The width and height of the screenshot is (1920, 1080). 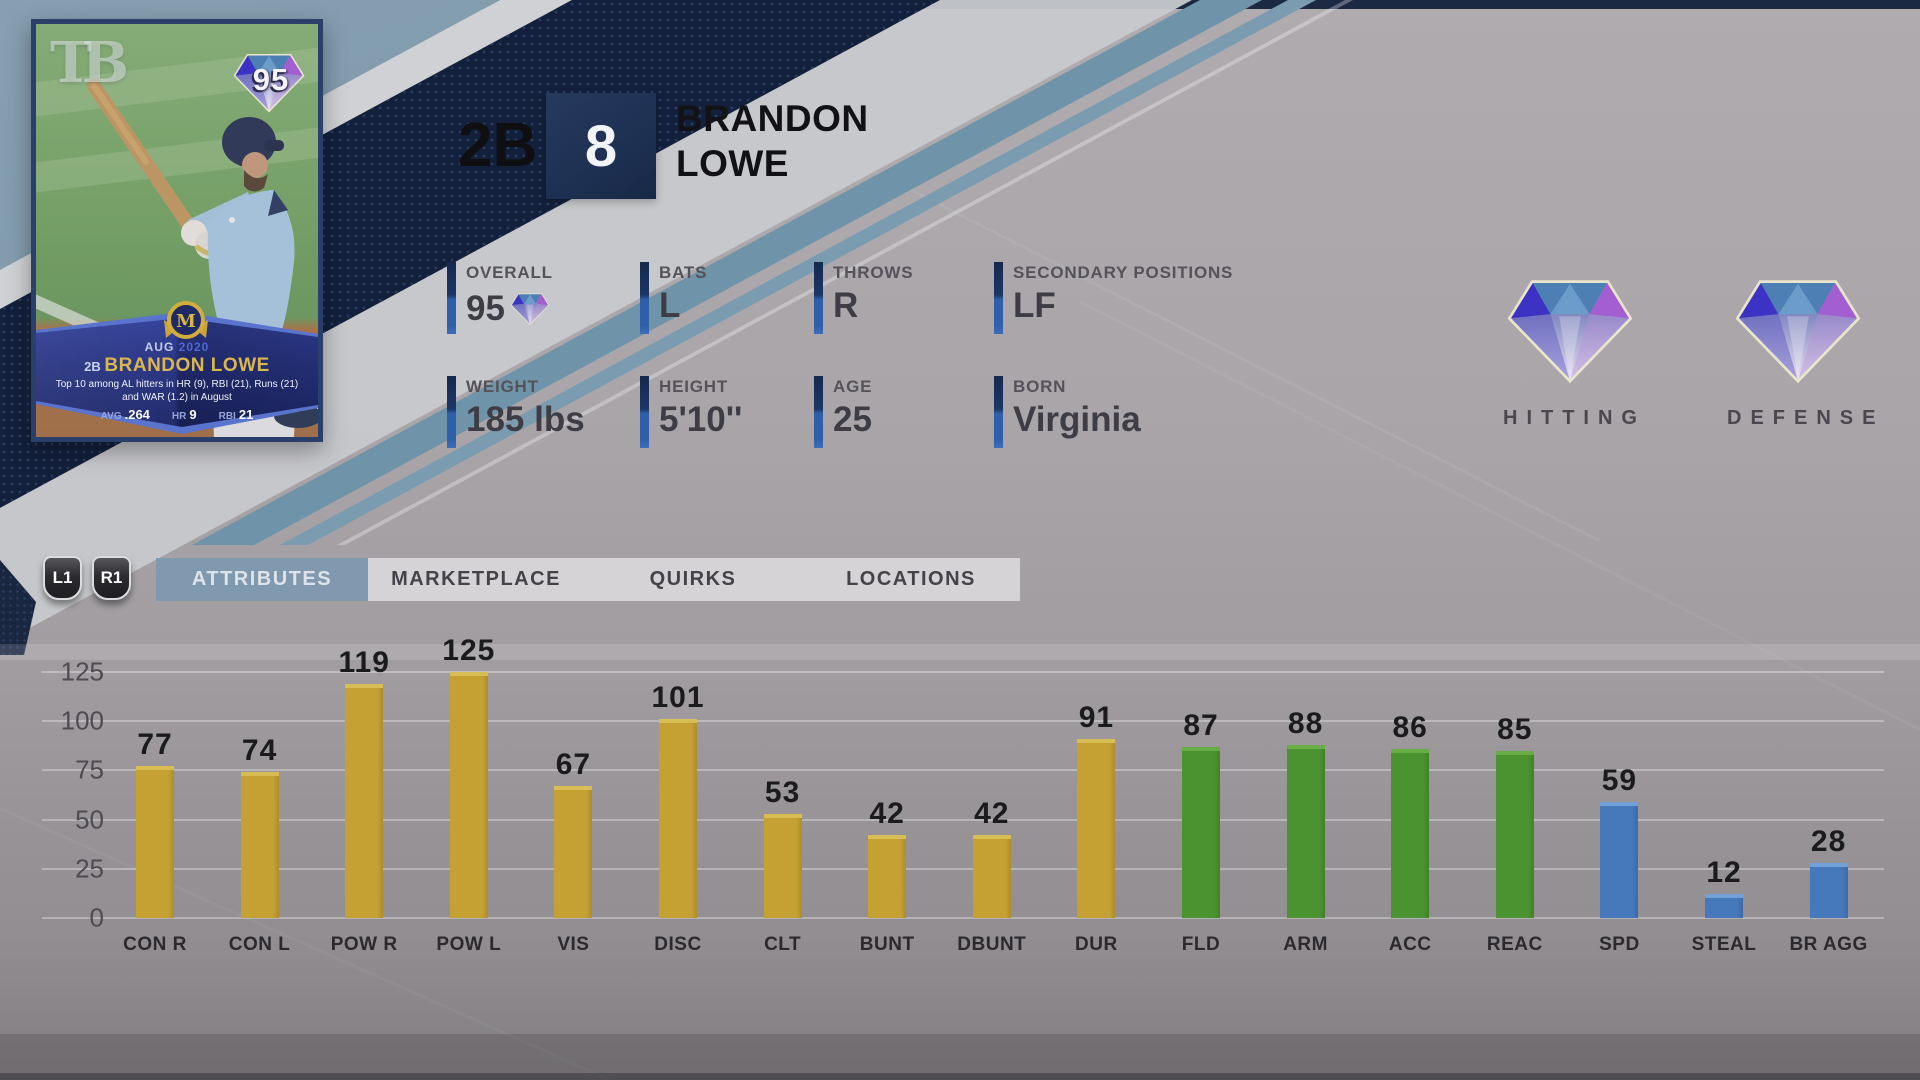 What do you see at coordinates (62, 578) in the screenshot?
I see `l1-button: L1` at bounding box center [62, 578].